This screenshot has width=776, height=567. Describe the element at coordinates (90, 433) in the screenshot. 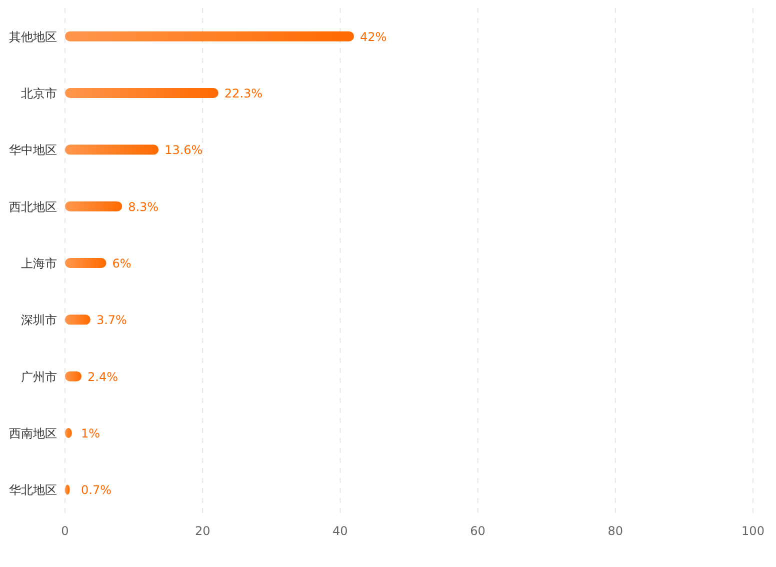

I see `data-label: 1%` at that location.